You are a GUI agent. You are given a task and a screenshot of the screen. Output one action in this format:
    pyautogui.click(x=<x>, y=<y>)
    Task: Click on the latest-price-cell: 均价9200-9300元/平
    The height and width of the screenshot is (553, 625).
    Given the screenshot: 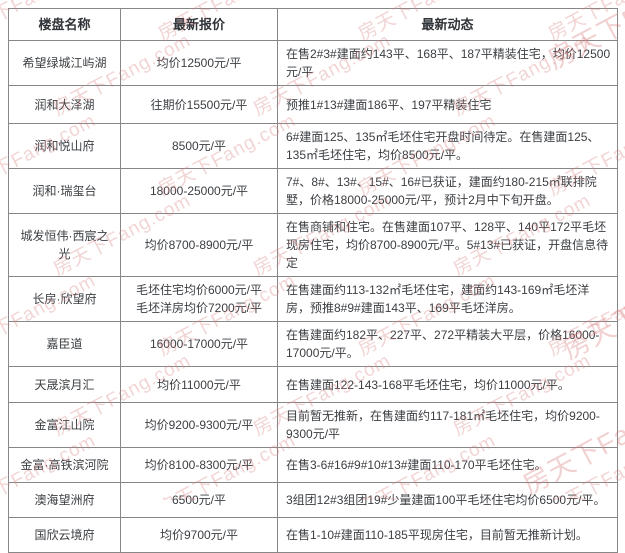 What is the action you would take?
    pyautogui.click(x=199, y=425)
    